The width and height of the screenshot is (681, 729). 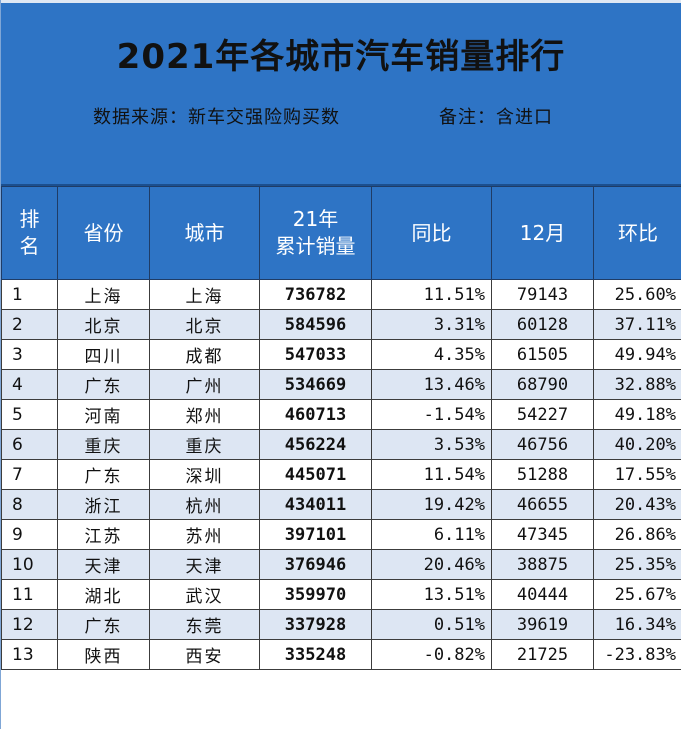 What do you see at coordinates (29, 414) in the screenshot?
I see `rank-cell: 5` at bounding box center [29, 414].